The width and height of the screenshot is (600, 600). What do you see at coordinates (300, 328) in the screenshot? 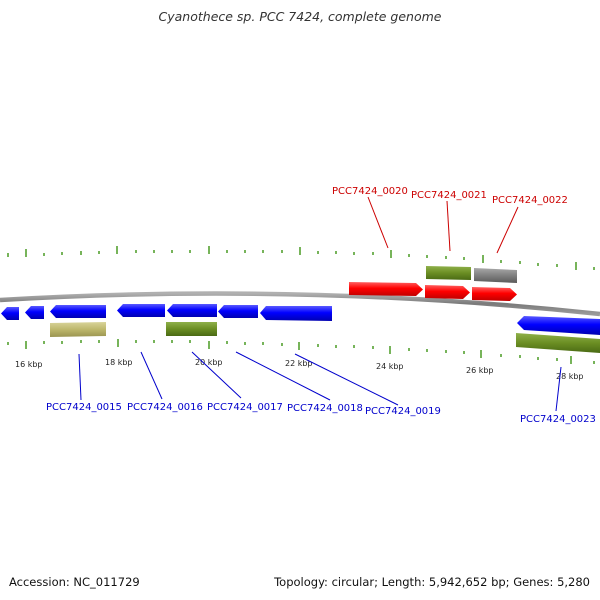
I see `reverse-features` at bounding box center [300, 328].